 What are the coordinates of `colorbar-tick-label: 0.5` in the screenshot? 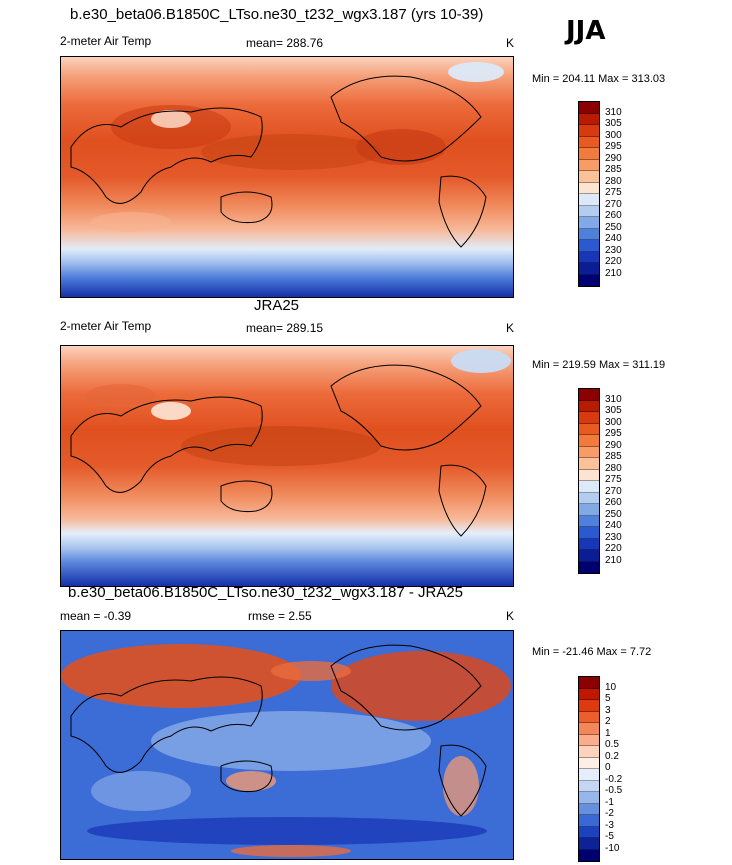 It's located at (612, 744).